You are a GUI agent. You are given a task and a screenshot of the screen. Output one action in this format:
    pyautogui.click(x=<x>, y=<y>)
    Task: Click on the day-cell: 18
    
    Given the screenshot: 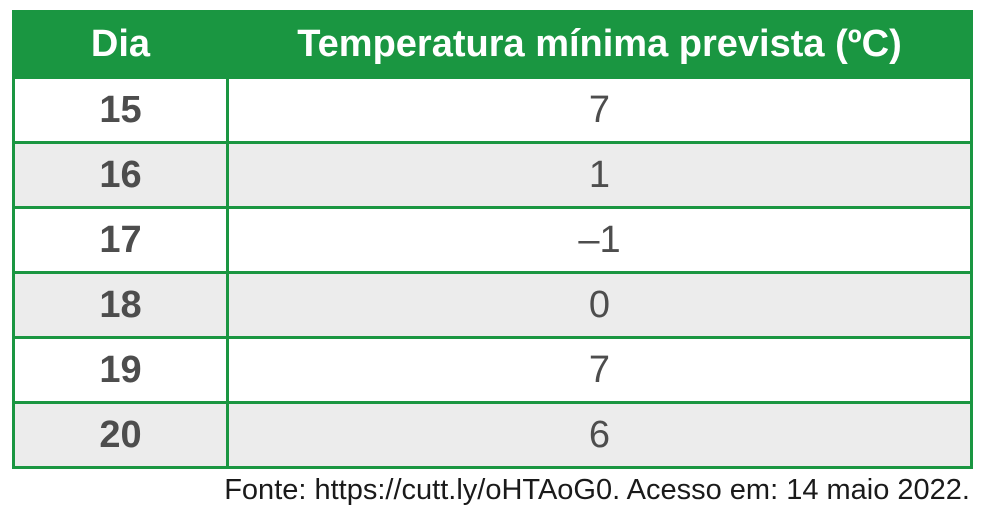 What is the action you would take?
    pyautogui.click(x=120, y=305)
    